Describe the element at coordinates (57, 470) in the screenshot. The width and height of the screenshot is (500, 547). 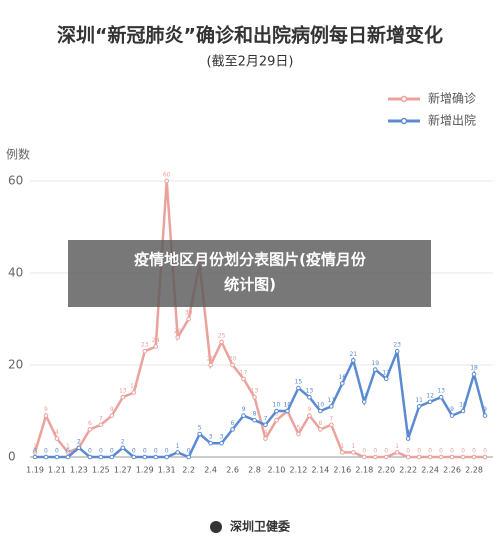
I see `x-tick-label: 1.21` at that location.